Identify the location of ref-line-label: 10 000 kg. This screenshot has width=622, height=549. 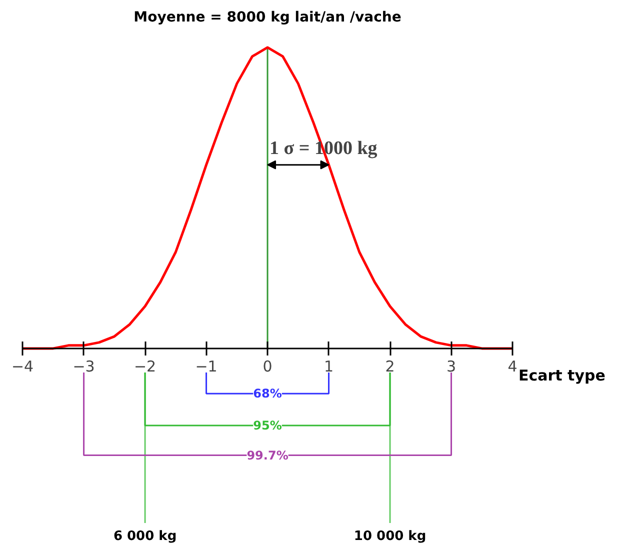
(390, 536).